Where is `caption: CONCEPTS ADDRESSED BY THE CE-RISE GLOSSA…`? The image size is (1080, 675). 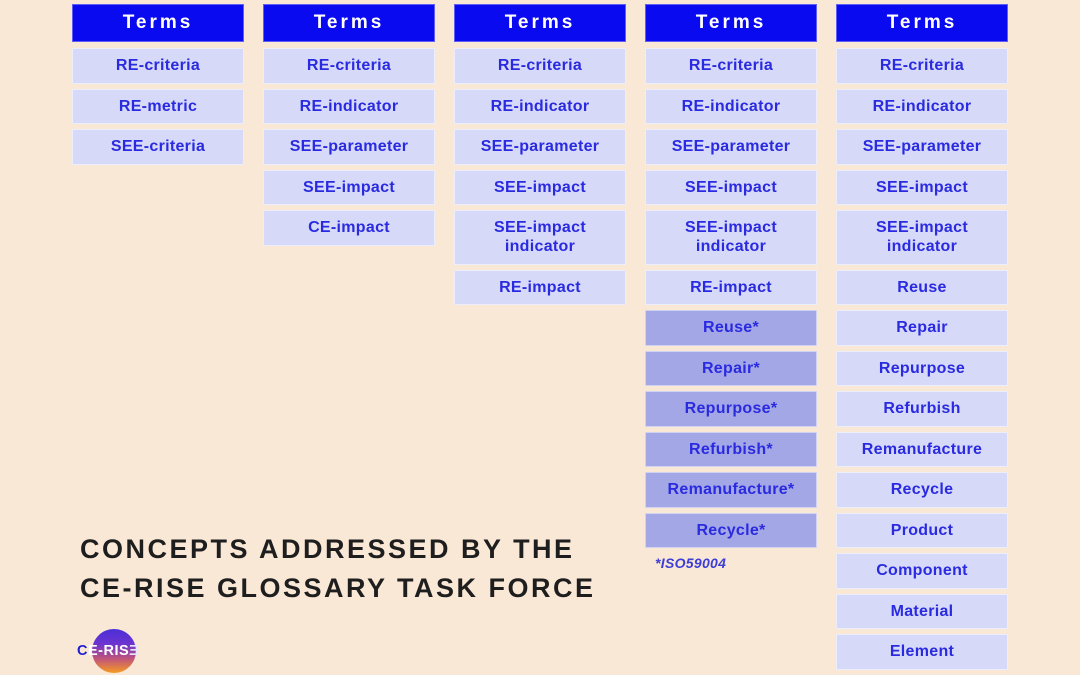 caption: CONCEPTS ADDRESSED BY THE CE-RISE GLOSSA… is located at coordinates (338, 569).